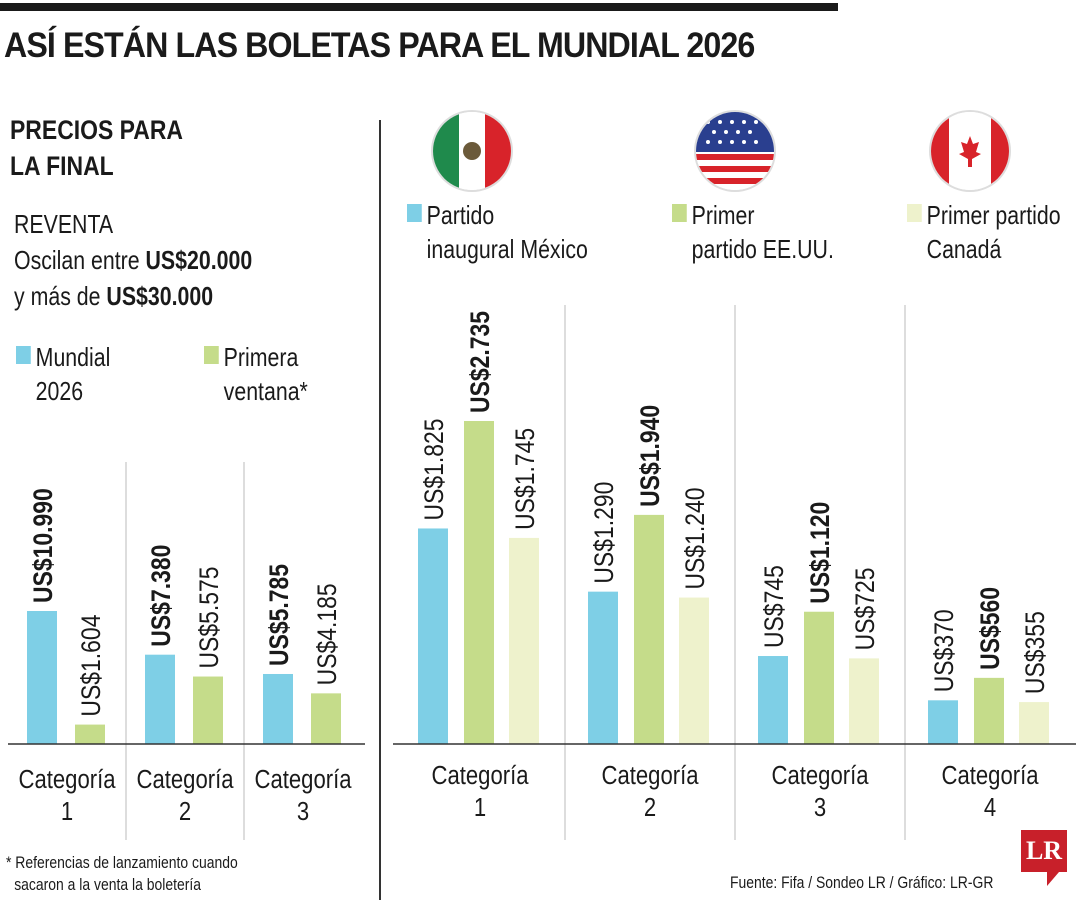 The width and height of the screenshot is (1080, 900). What do you see at coordinates (43, 545) in the screenshot?
I see `data-label: US$10.990` at bounding box center [43, 545].